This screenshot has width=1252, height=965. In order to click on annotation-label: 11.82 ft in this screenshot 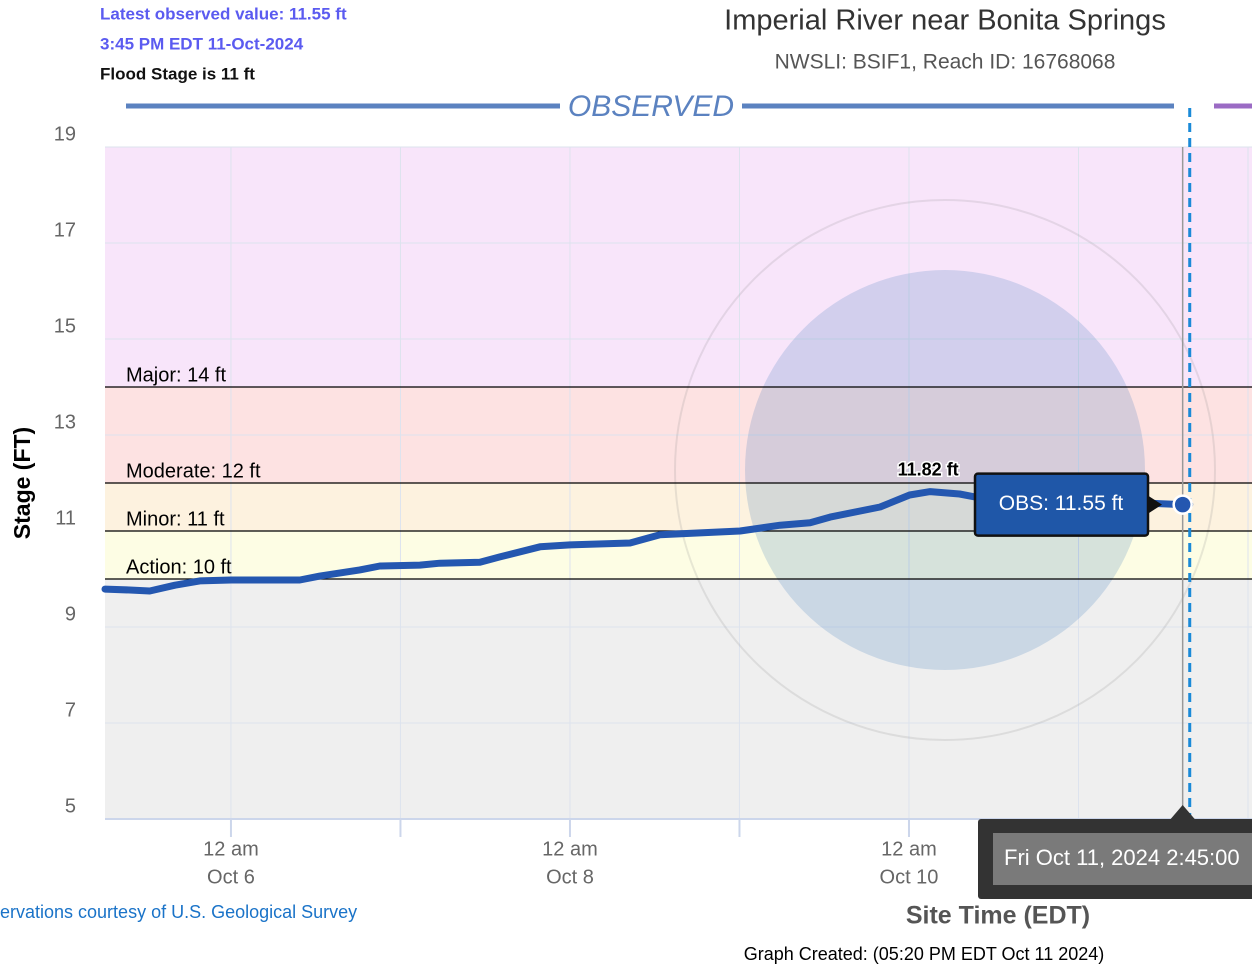, I will do `click(928, 469)`.